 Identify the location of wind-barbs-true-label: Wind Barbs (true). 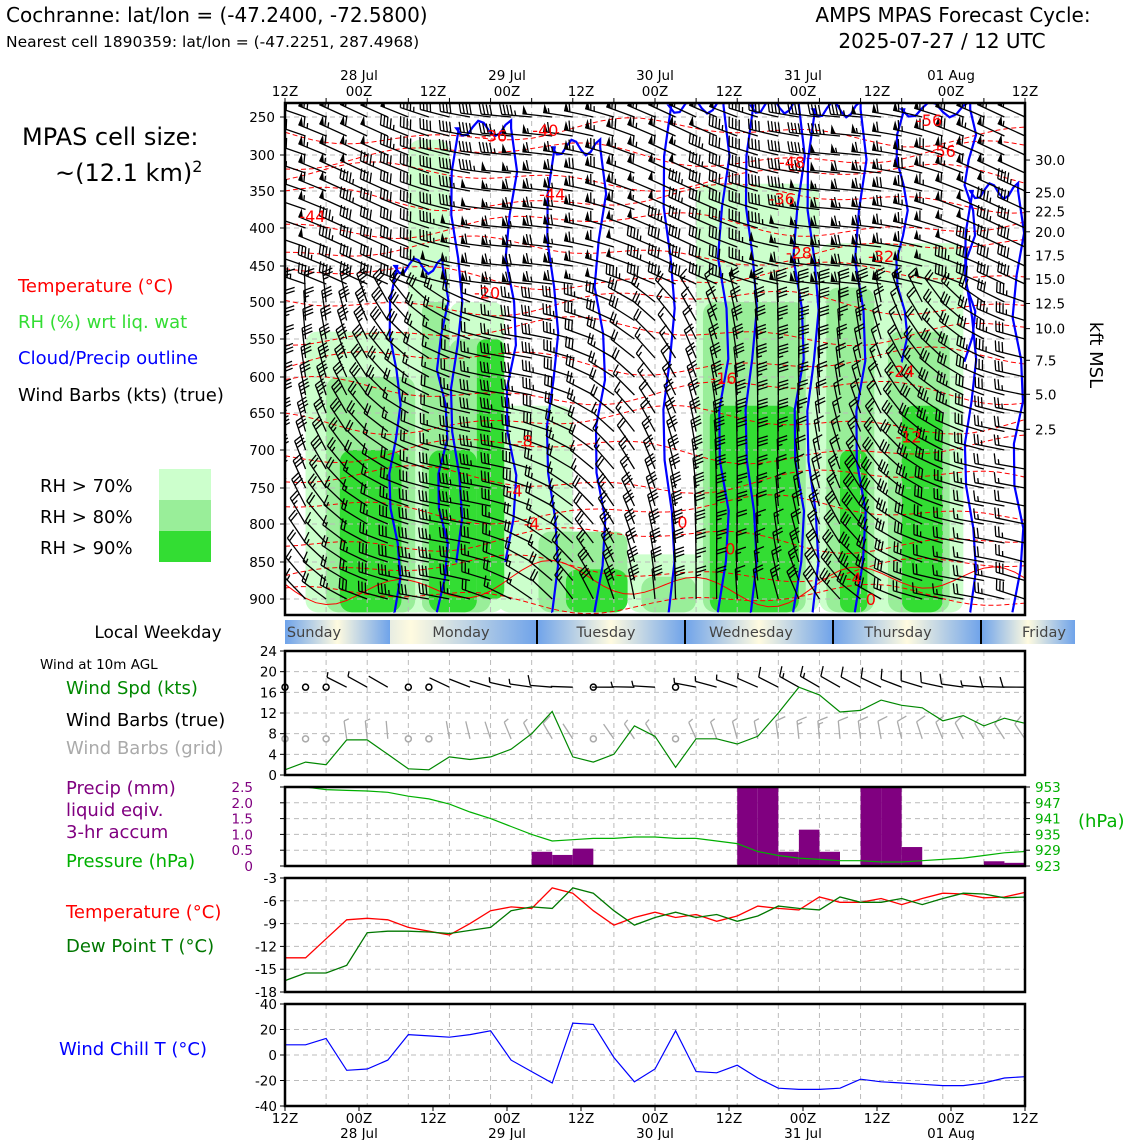
(145, 720).